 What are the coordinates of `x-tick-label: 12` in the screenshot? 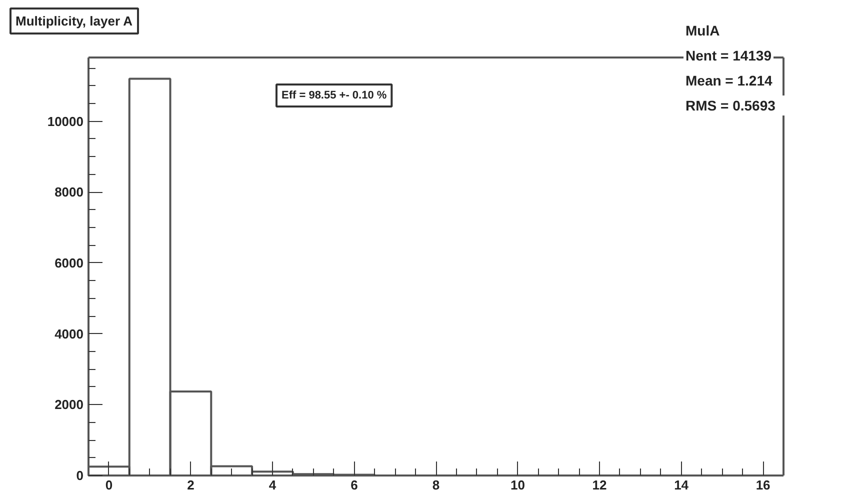 It's located at (599, 485).